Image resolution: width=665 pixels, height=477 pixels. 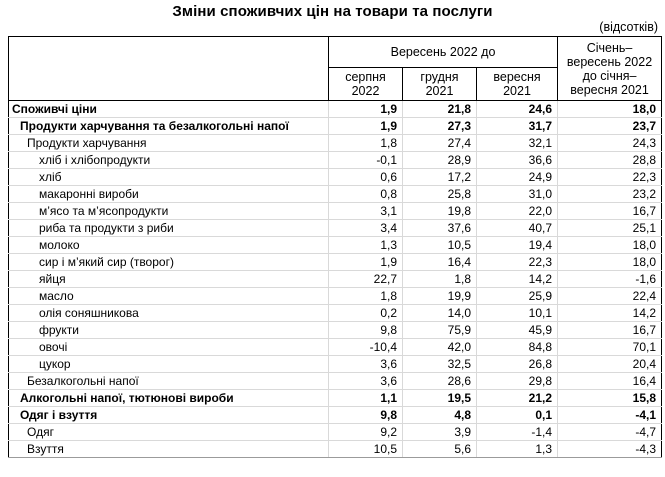 I want to click on table-row: хліб 0,6 17,2 24,9 22,3, so click(x=335, y=177).